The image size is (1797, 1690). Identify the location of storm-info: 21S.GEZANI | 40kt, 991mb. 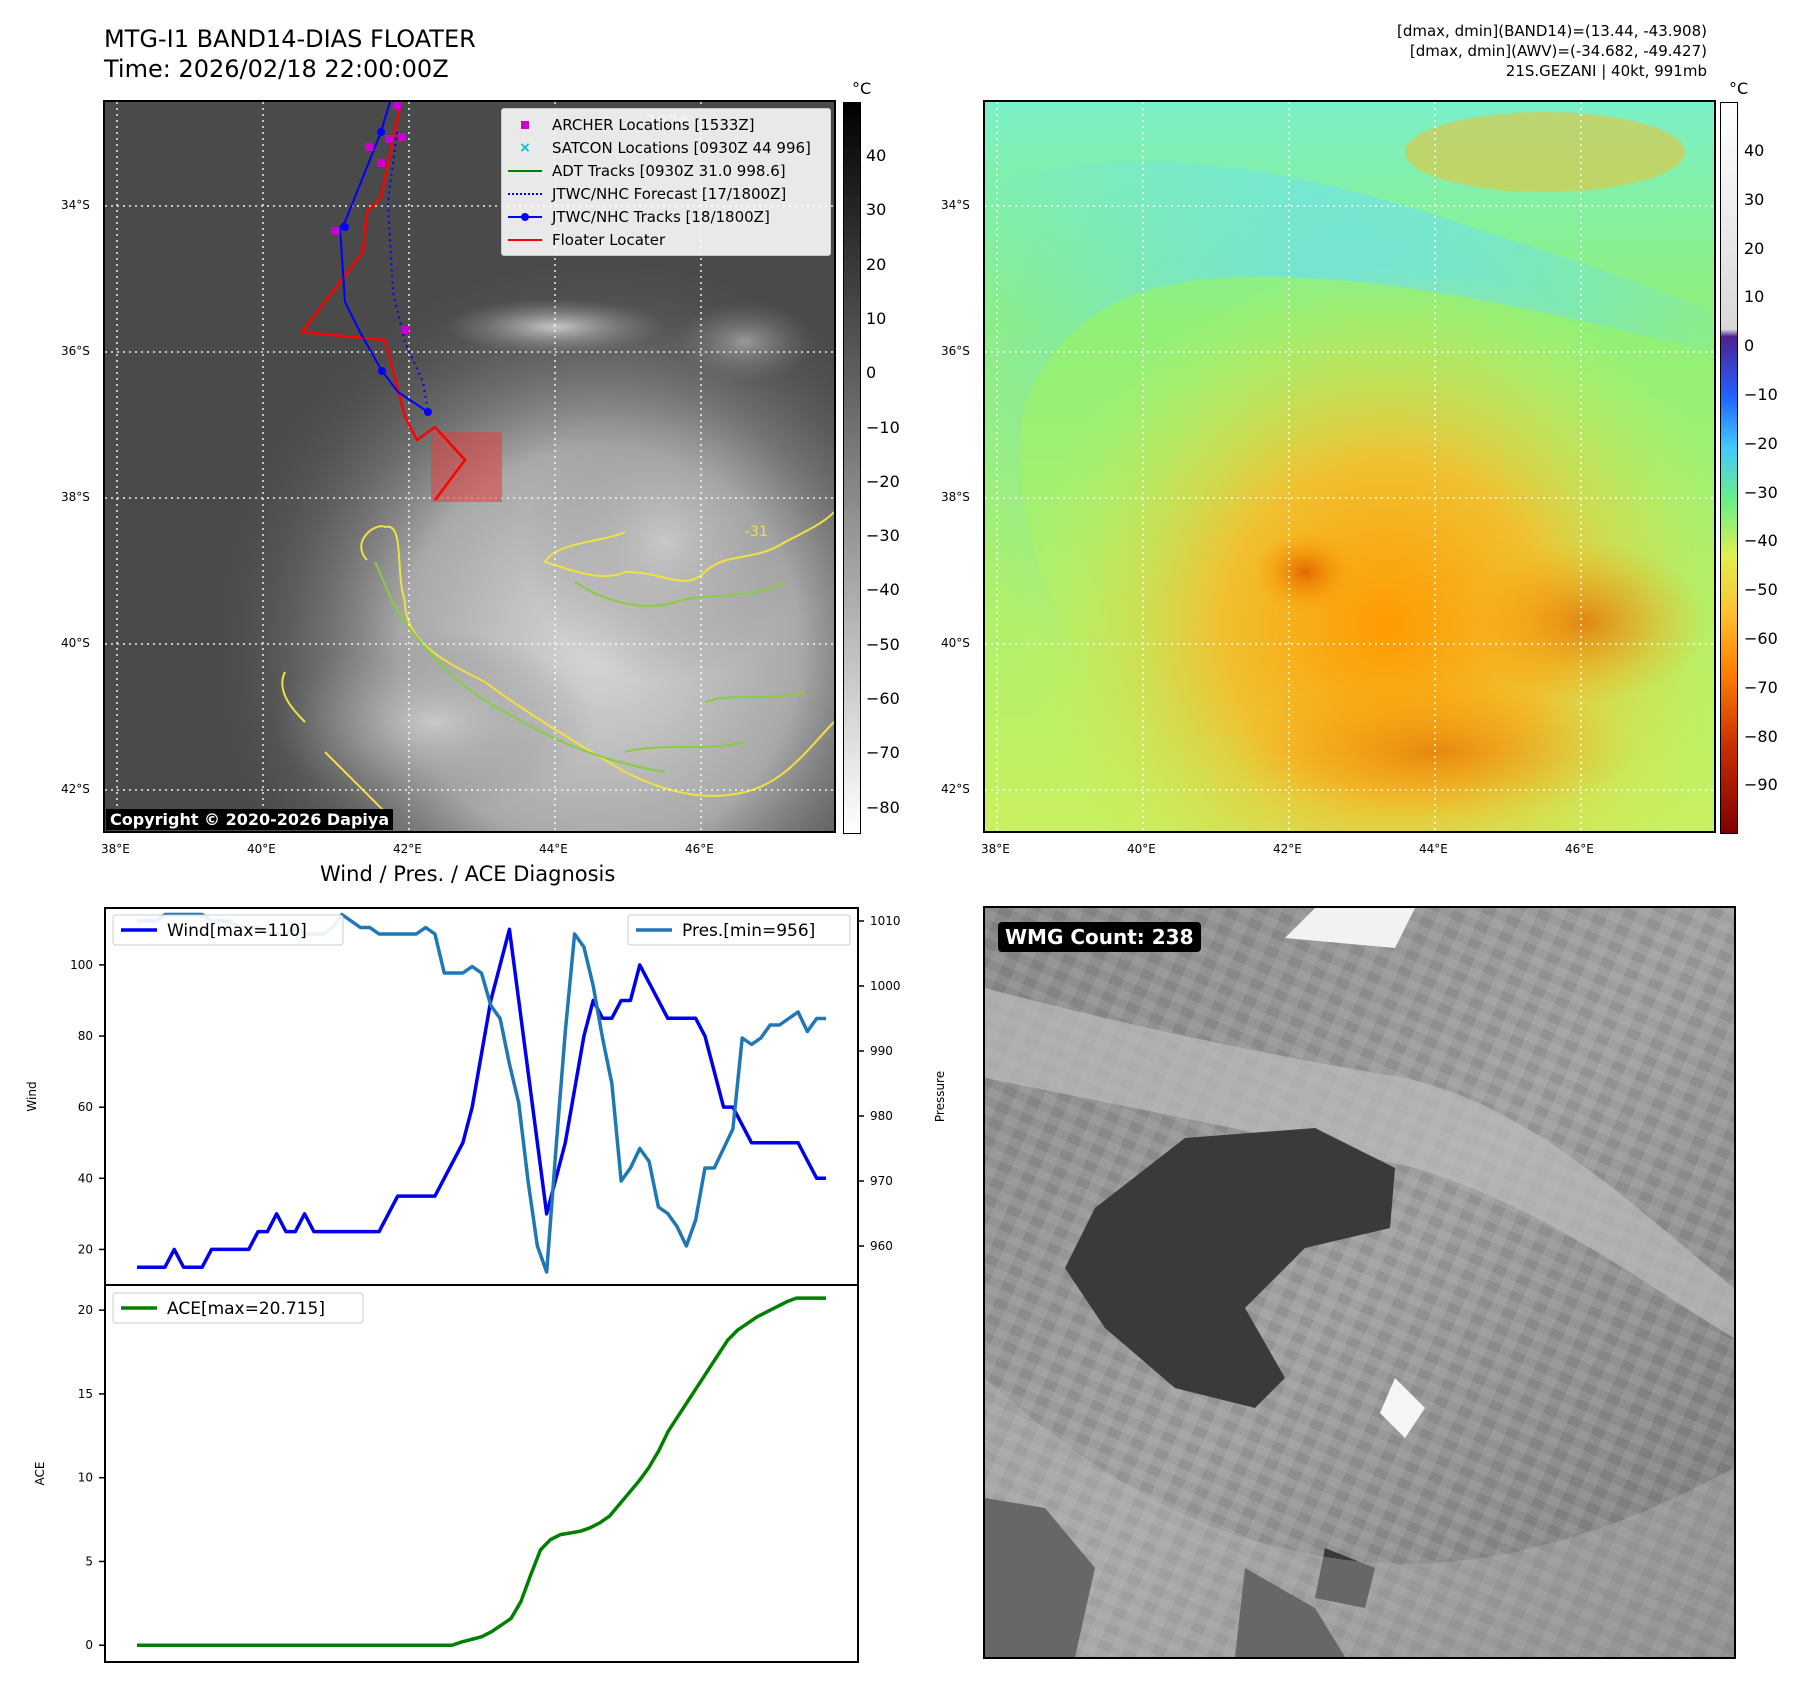
(1606, 71).